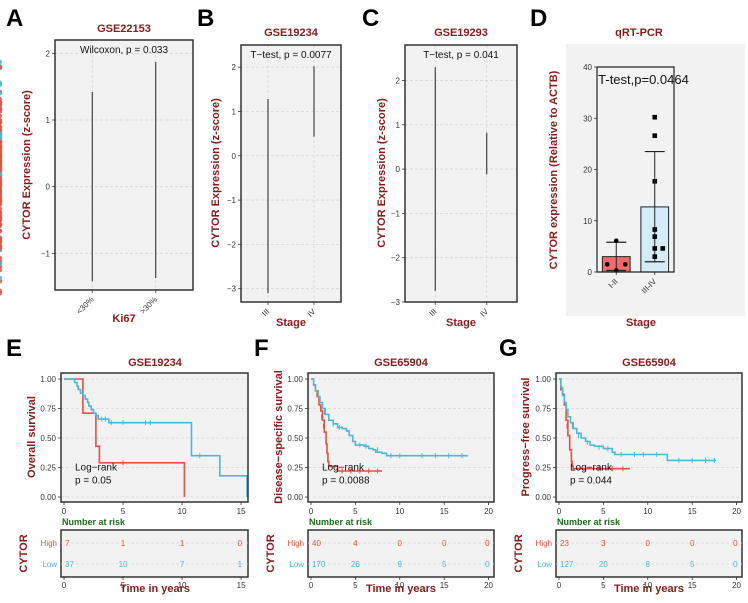  What do you see at coordinates (461, 33) in the screenshot?
I see `panel-title: GSE19293` at bounding box center [461, 33].